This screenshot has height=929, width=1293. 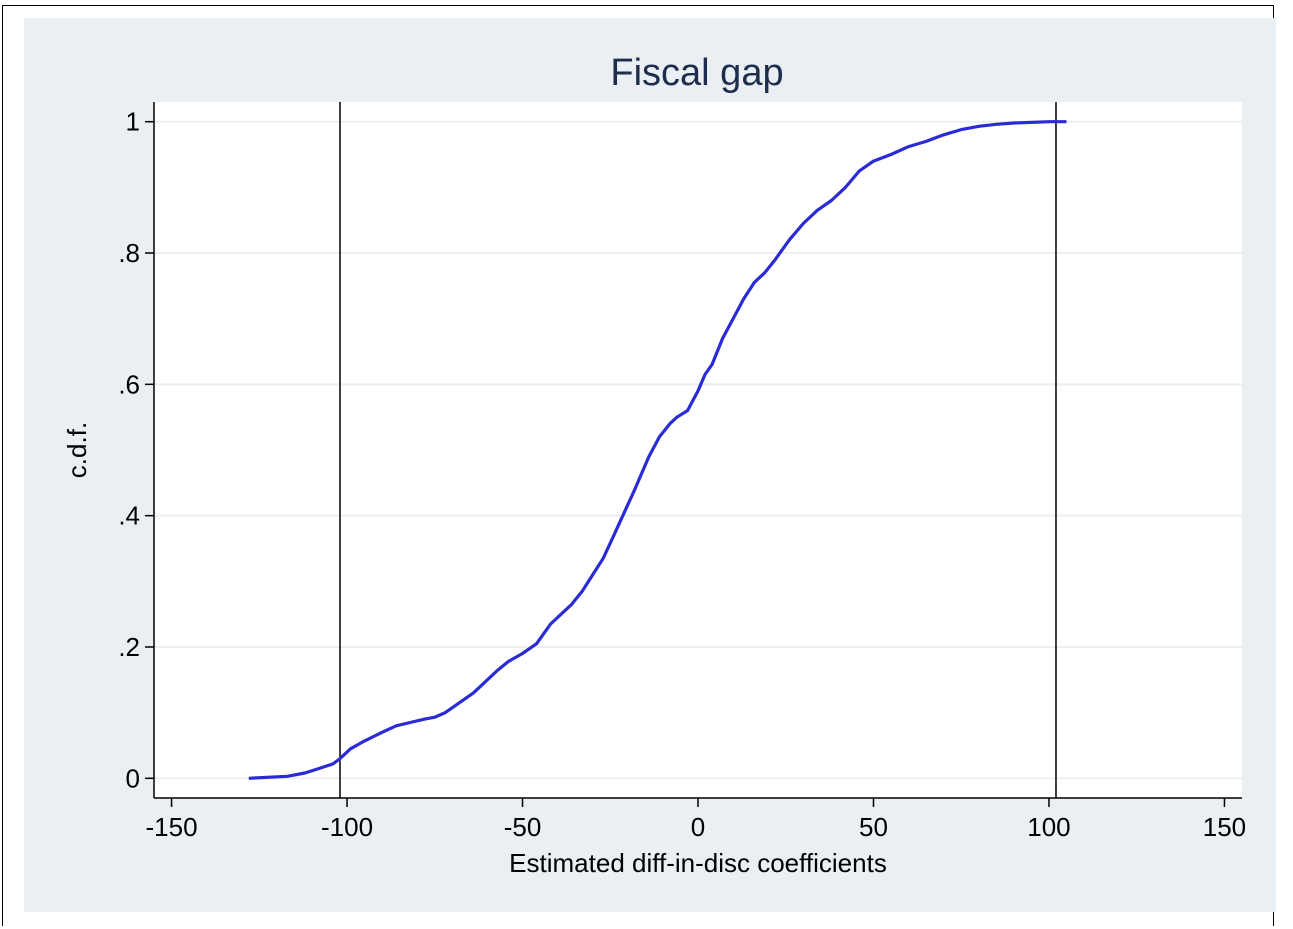 What do you see at coordinates (347, 827) in the screenshot?
I see `x-tick-label: -100` at bounding box center [347, 827].